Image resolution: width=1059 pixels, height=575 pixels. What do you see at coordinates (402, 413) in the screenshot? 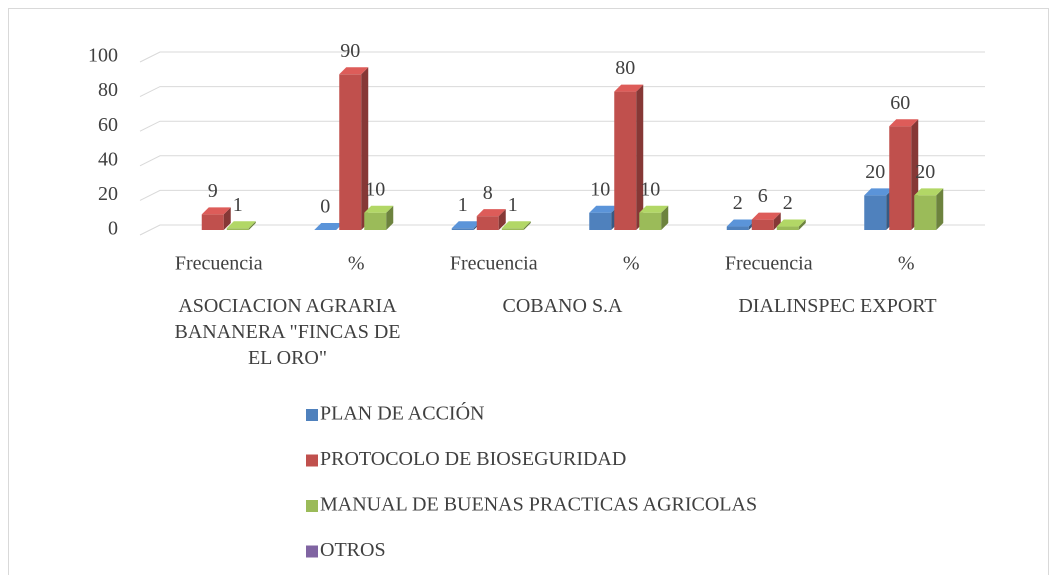
I see `legend-label: PLAN DE ACCIÓN` at bounding box center [402, 413].